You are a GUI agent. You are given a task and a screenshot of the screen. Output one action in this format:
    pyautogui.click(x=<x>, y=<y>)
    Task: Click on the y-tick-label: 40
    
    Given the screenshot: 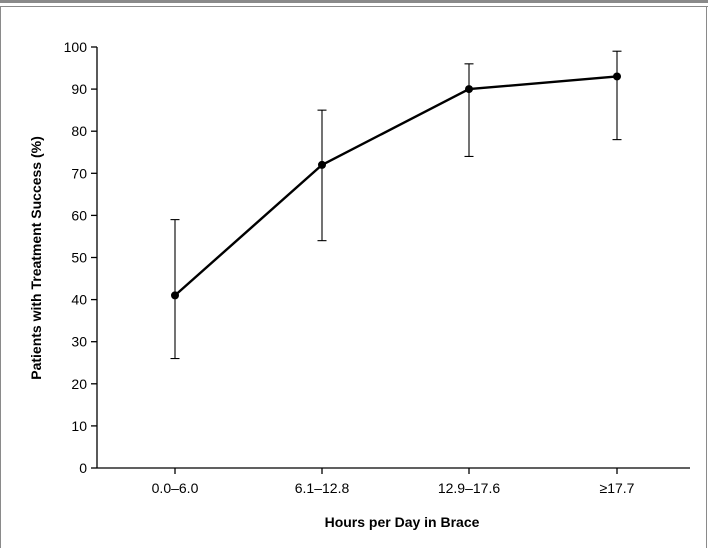 What is the action you would take?
    pyautogui.click(x=79, y=300)
    